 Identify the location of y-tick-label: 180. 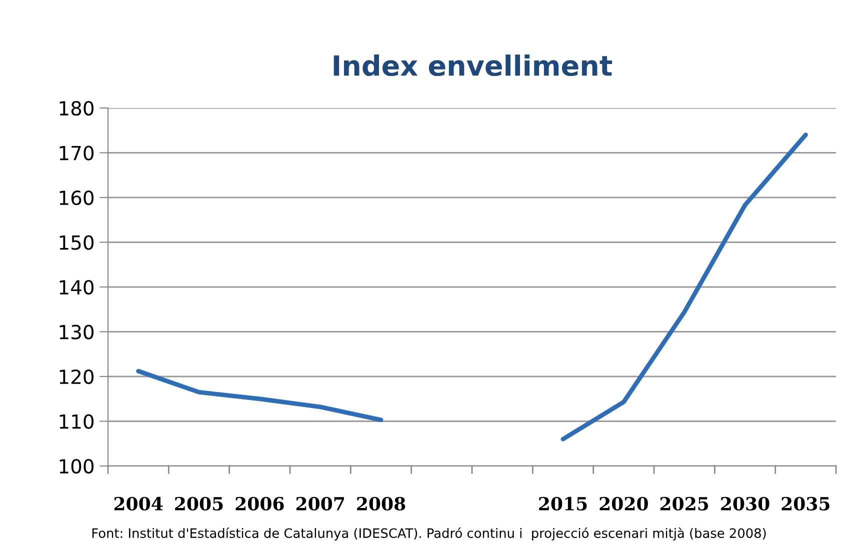
(77, 108).